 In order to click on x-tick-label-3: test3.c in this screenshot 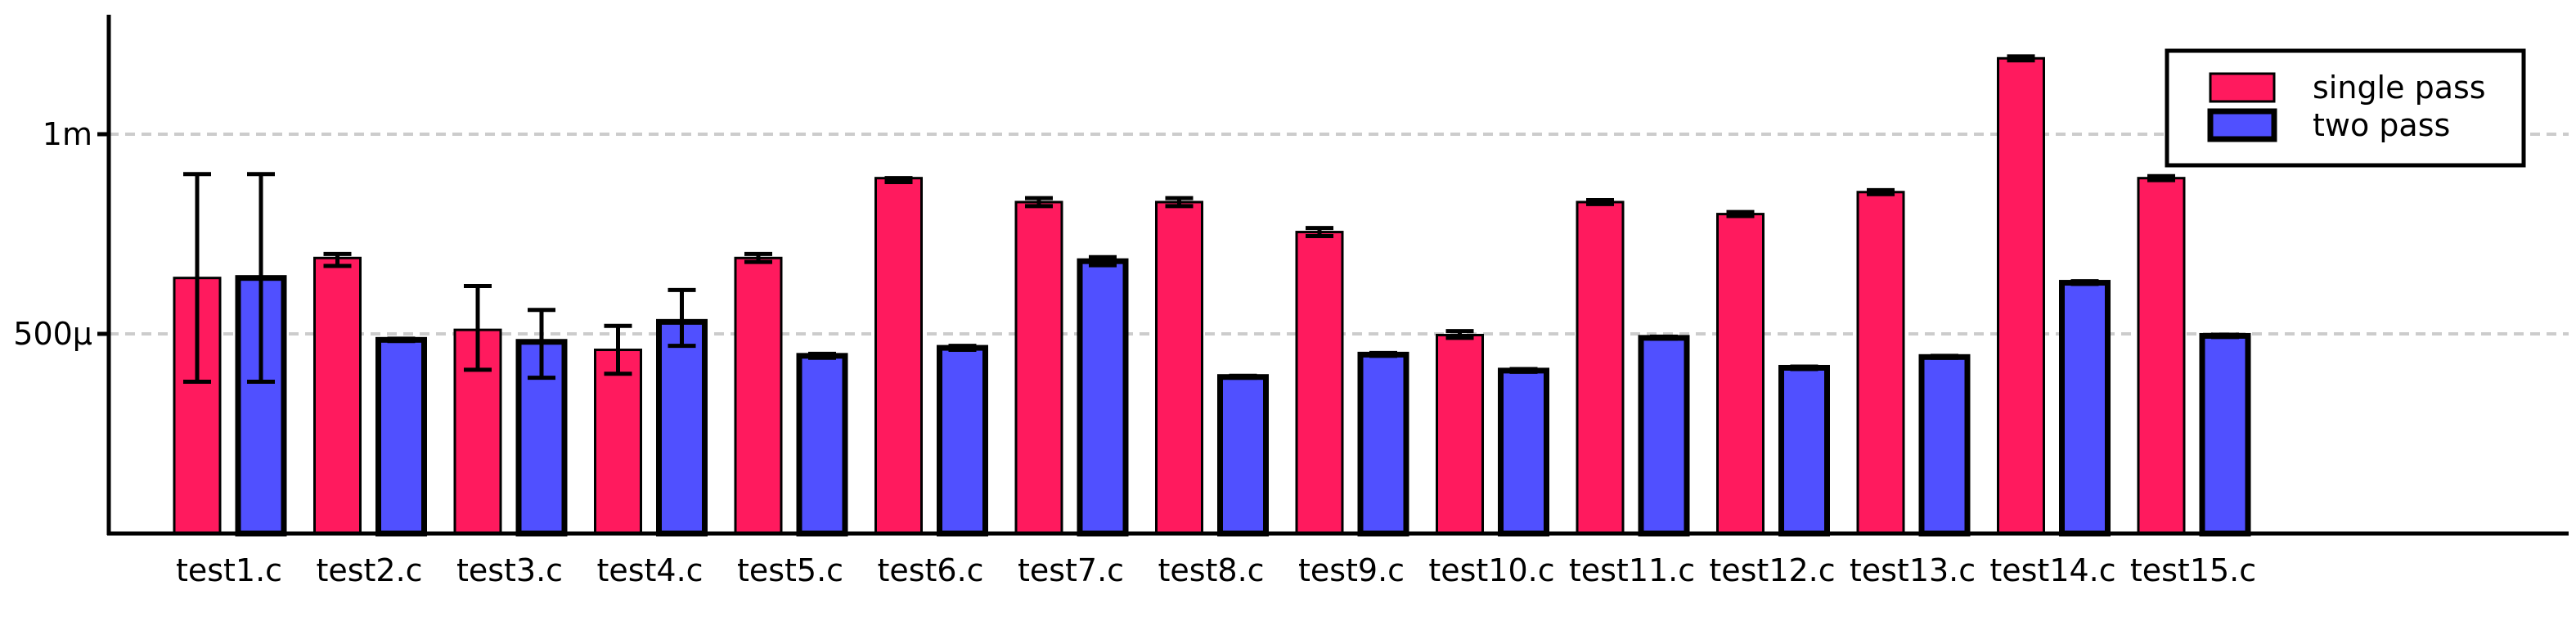, I will do `click(510, 570)`.